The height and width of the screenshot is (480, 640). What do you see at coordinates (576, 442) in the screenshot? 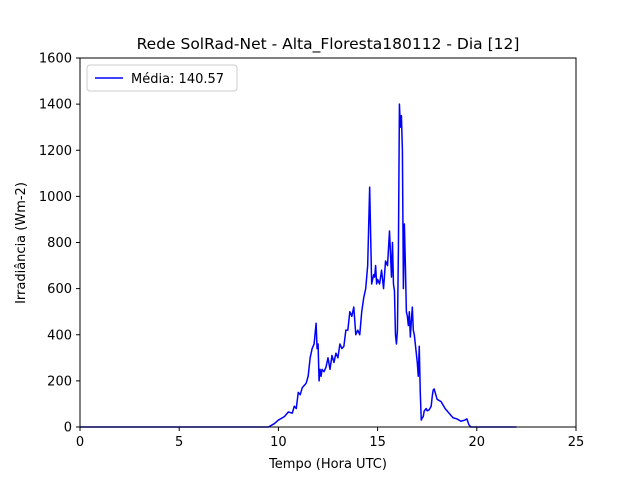
I see `x-tick-label: 25` at bounding box center [576, 442].